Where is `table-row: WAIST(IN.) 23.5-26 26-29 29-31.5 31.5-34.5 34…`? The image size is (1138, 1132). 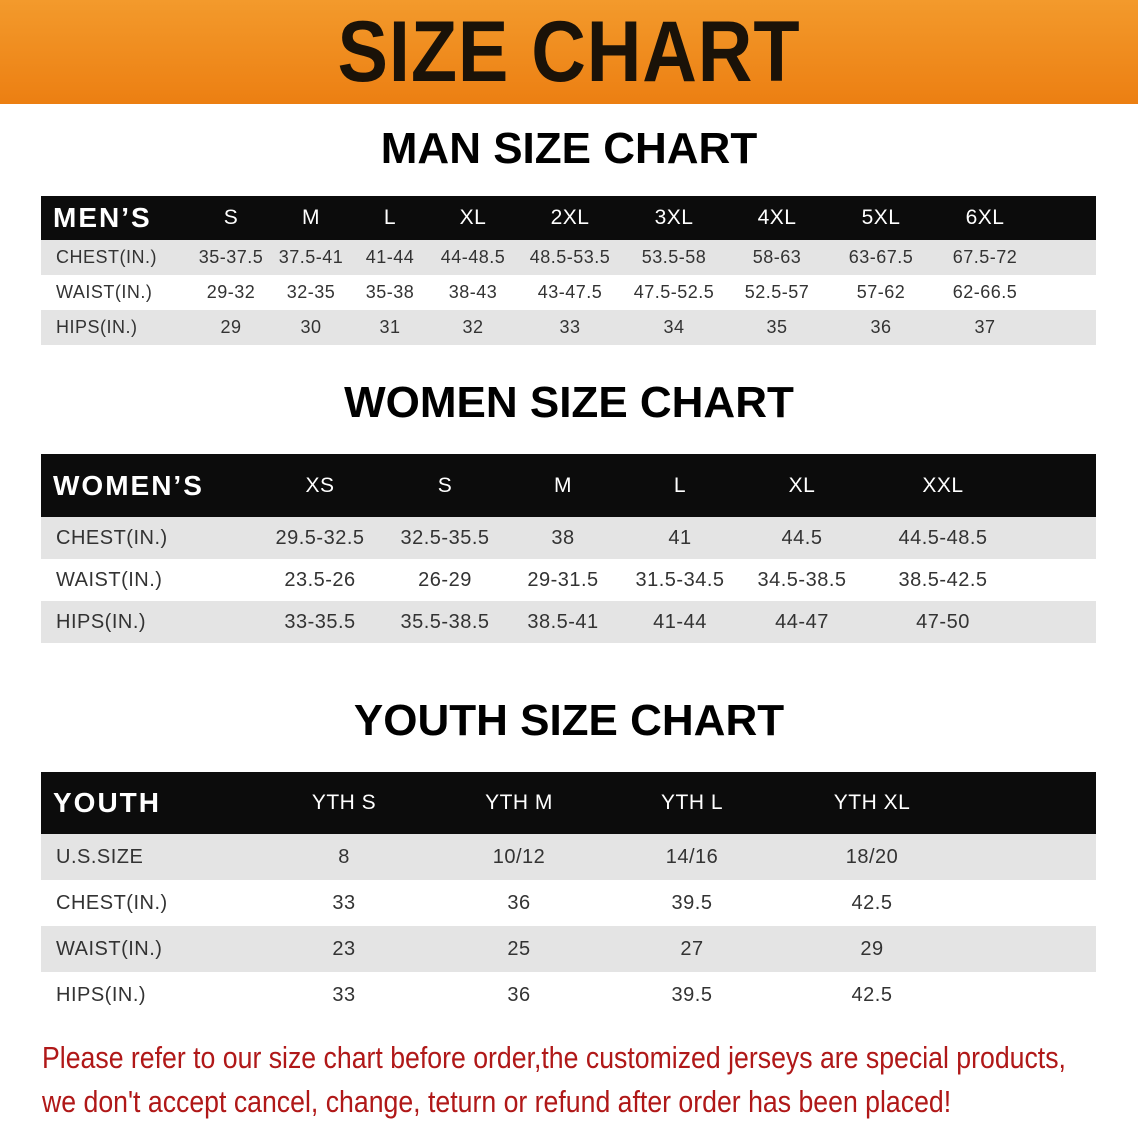
table-row: WAIST(IN.) 23.5-26 26-29 29-31.5 31.5-34.5 34… is located at coordinates (568, 580).